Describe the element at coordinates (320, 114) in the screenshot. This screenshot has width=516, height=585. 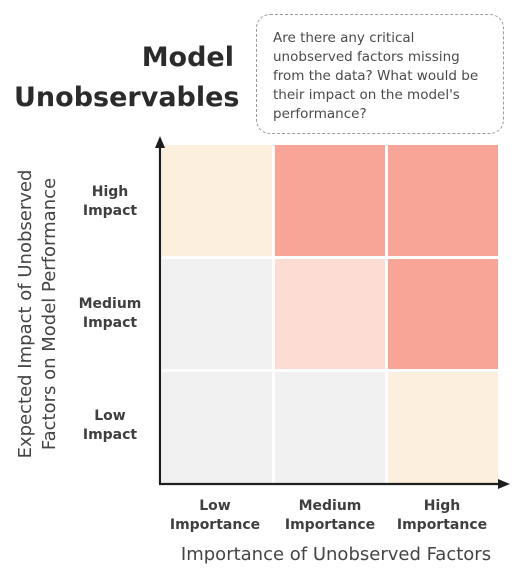
I see `note-line: performance?` at that location.